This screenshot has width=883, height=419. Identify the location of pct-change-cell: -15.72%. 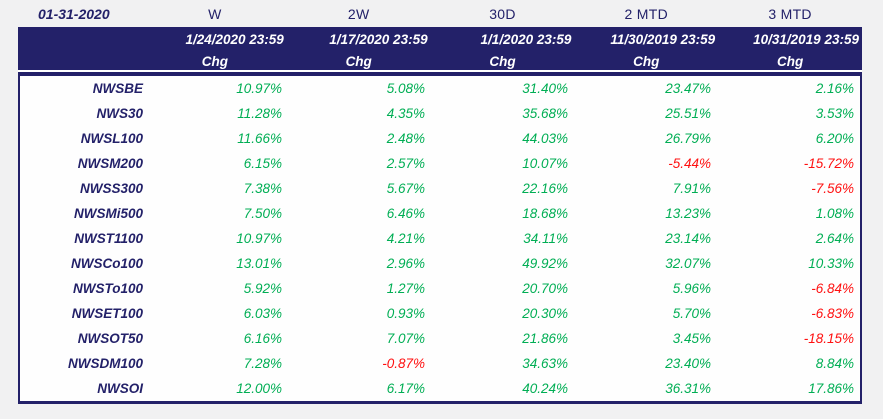
(828, 163).